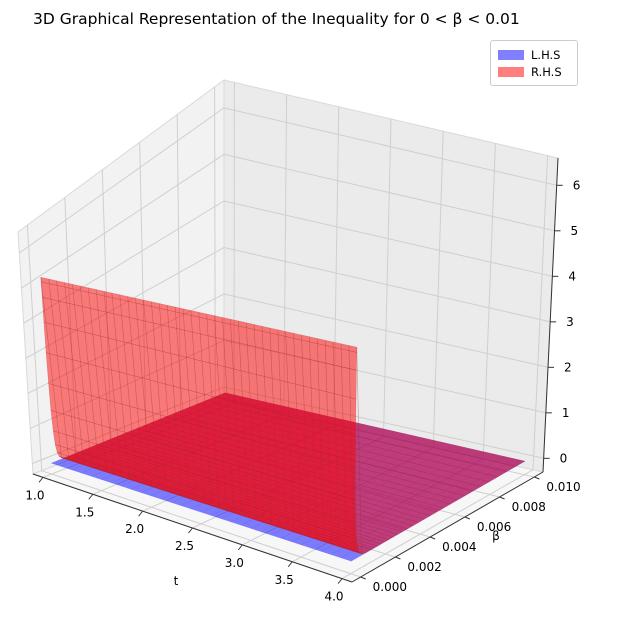 The width and height of the screenshot is (626, 633). Describe the element at coordinates (529, 55) in the screenshot. I see `legend-item-lhs: L.H.S` at that location.